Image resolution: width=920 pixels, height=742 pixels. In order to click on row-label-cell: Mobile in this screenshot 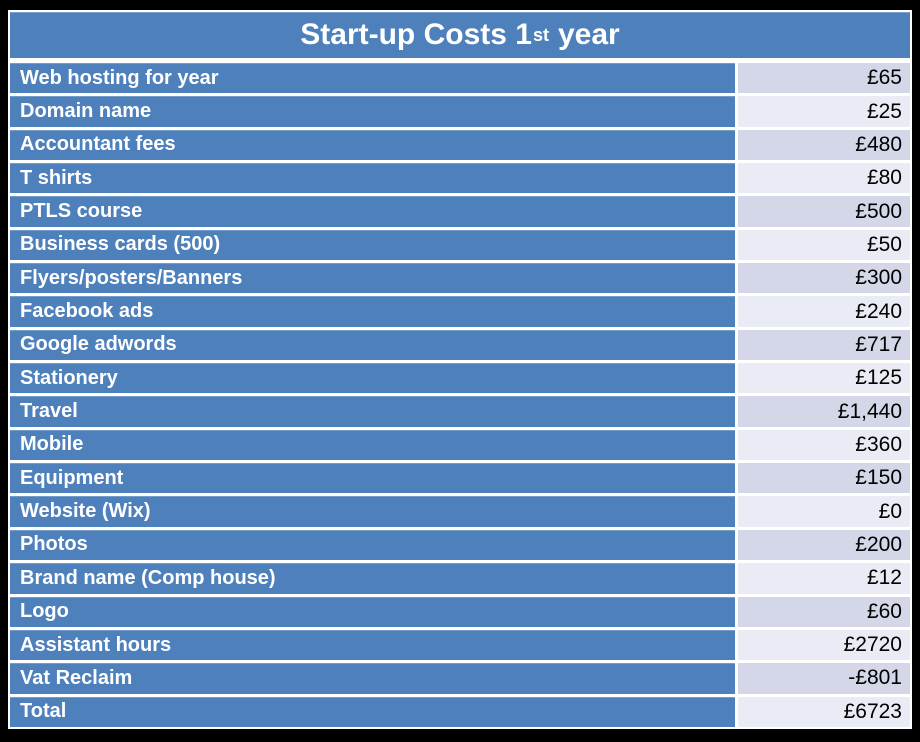, I will do `click(372, 445)`.